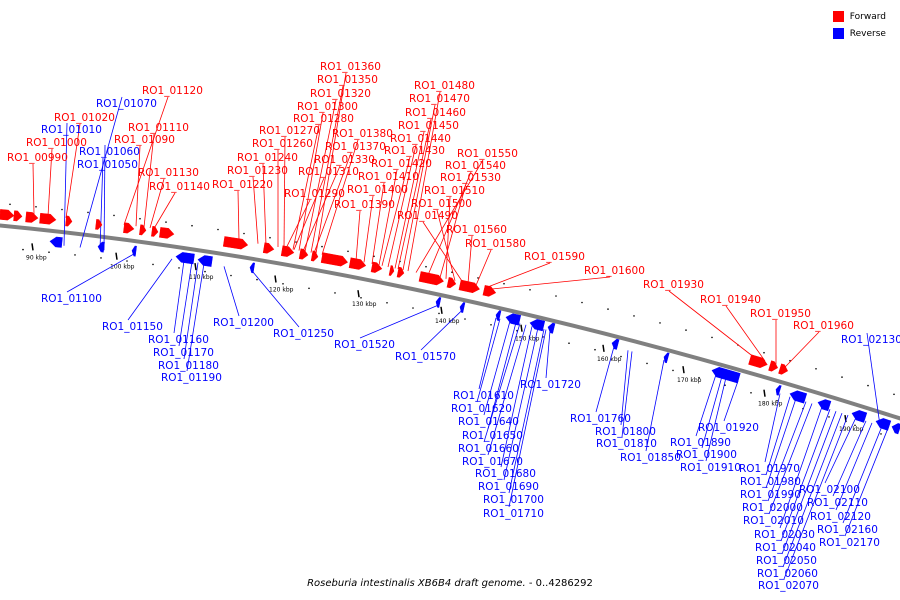  What do you see at coordinates (770, 404) in the screenshot?
I see `scale-tick-label: 180 kbp` at bounding box center [770, 404].